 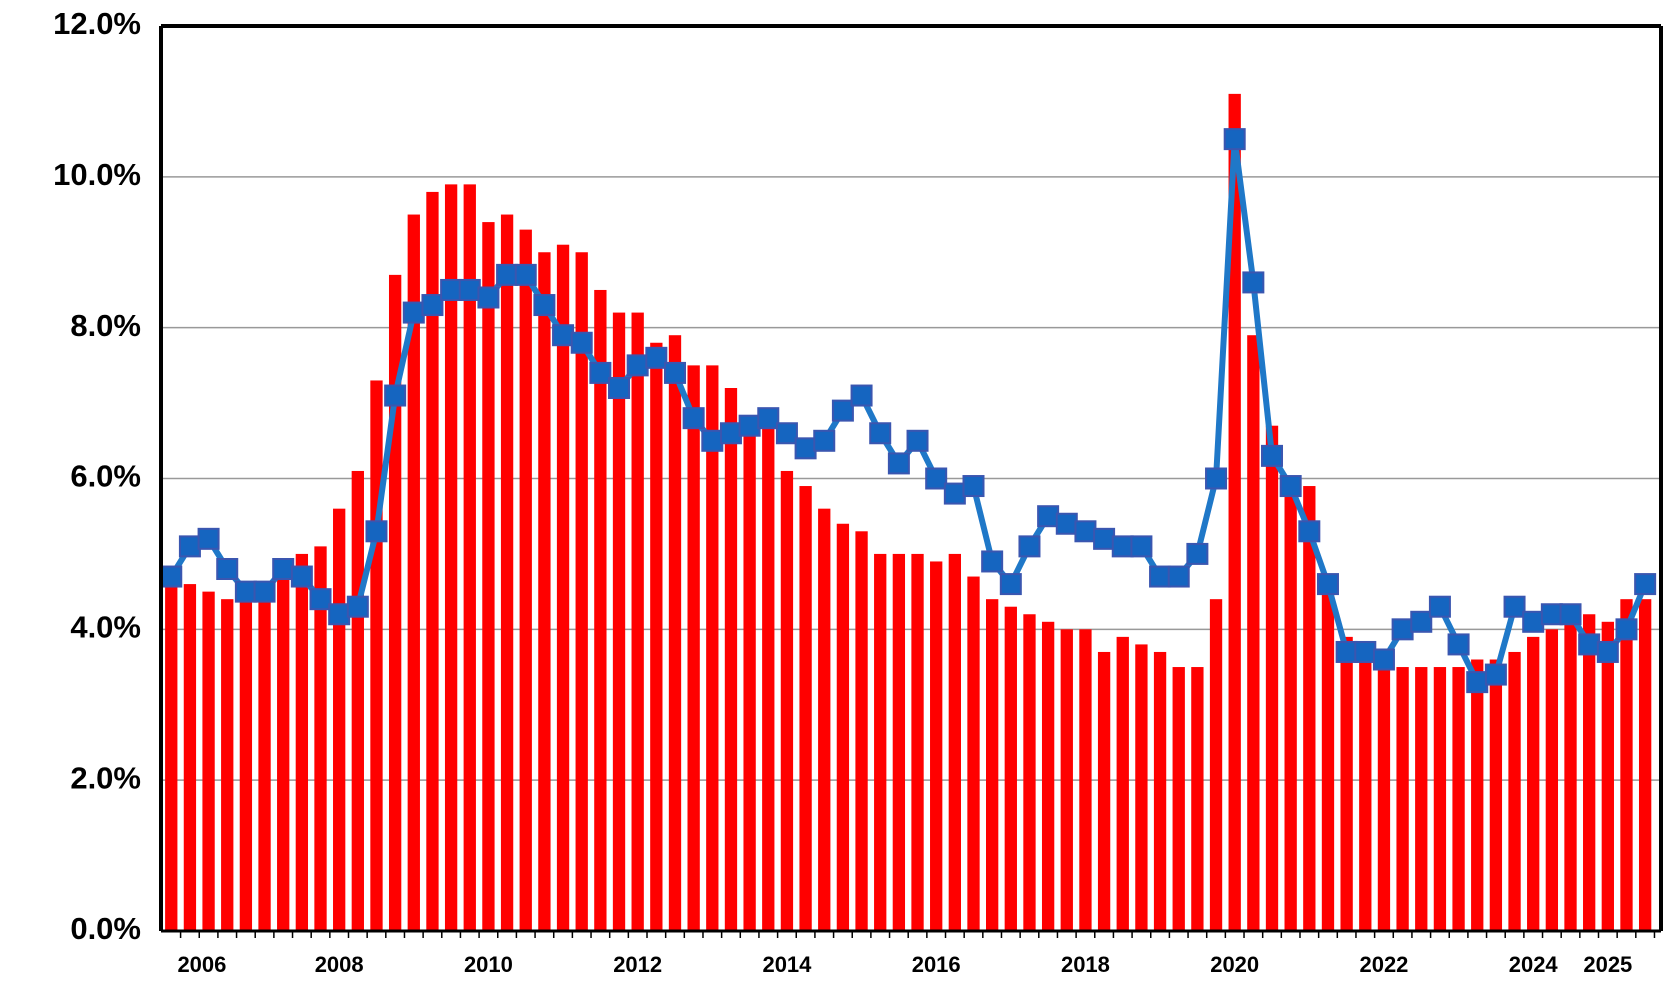 I want to click on x-tick-label: 2008, so click(x=339, y=964).